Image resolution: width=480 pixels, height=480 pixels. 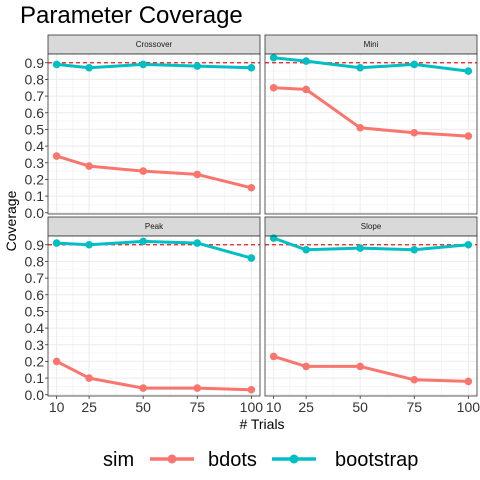 What do you see at coordinates (118, 460) in the screenshot?
I see `legend-title: sim` at bounding box center [118, 460].